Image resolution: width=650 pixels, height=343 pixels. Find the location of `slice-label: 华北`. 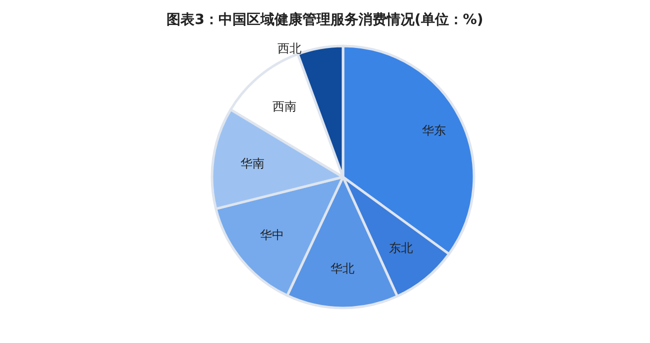

slice-label: 华北 is located at coordinates (342, 269).